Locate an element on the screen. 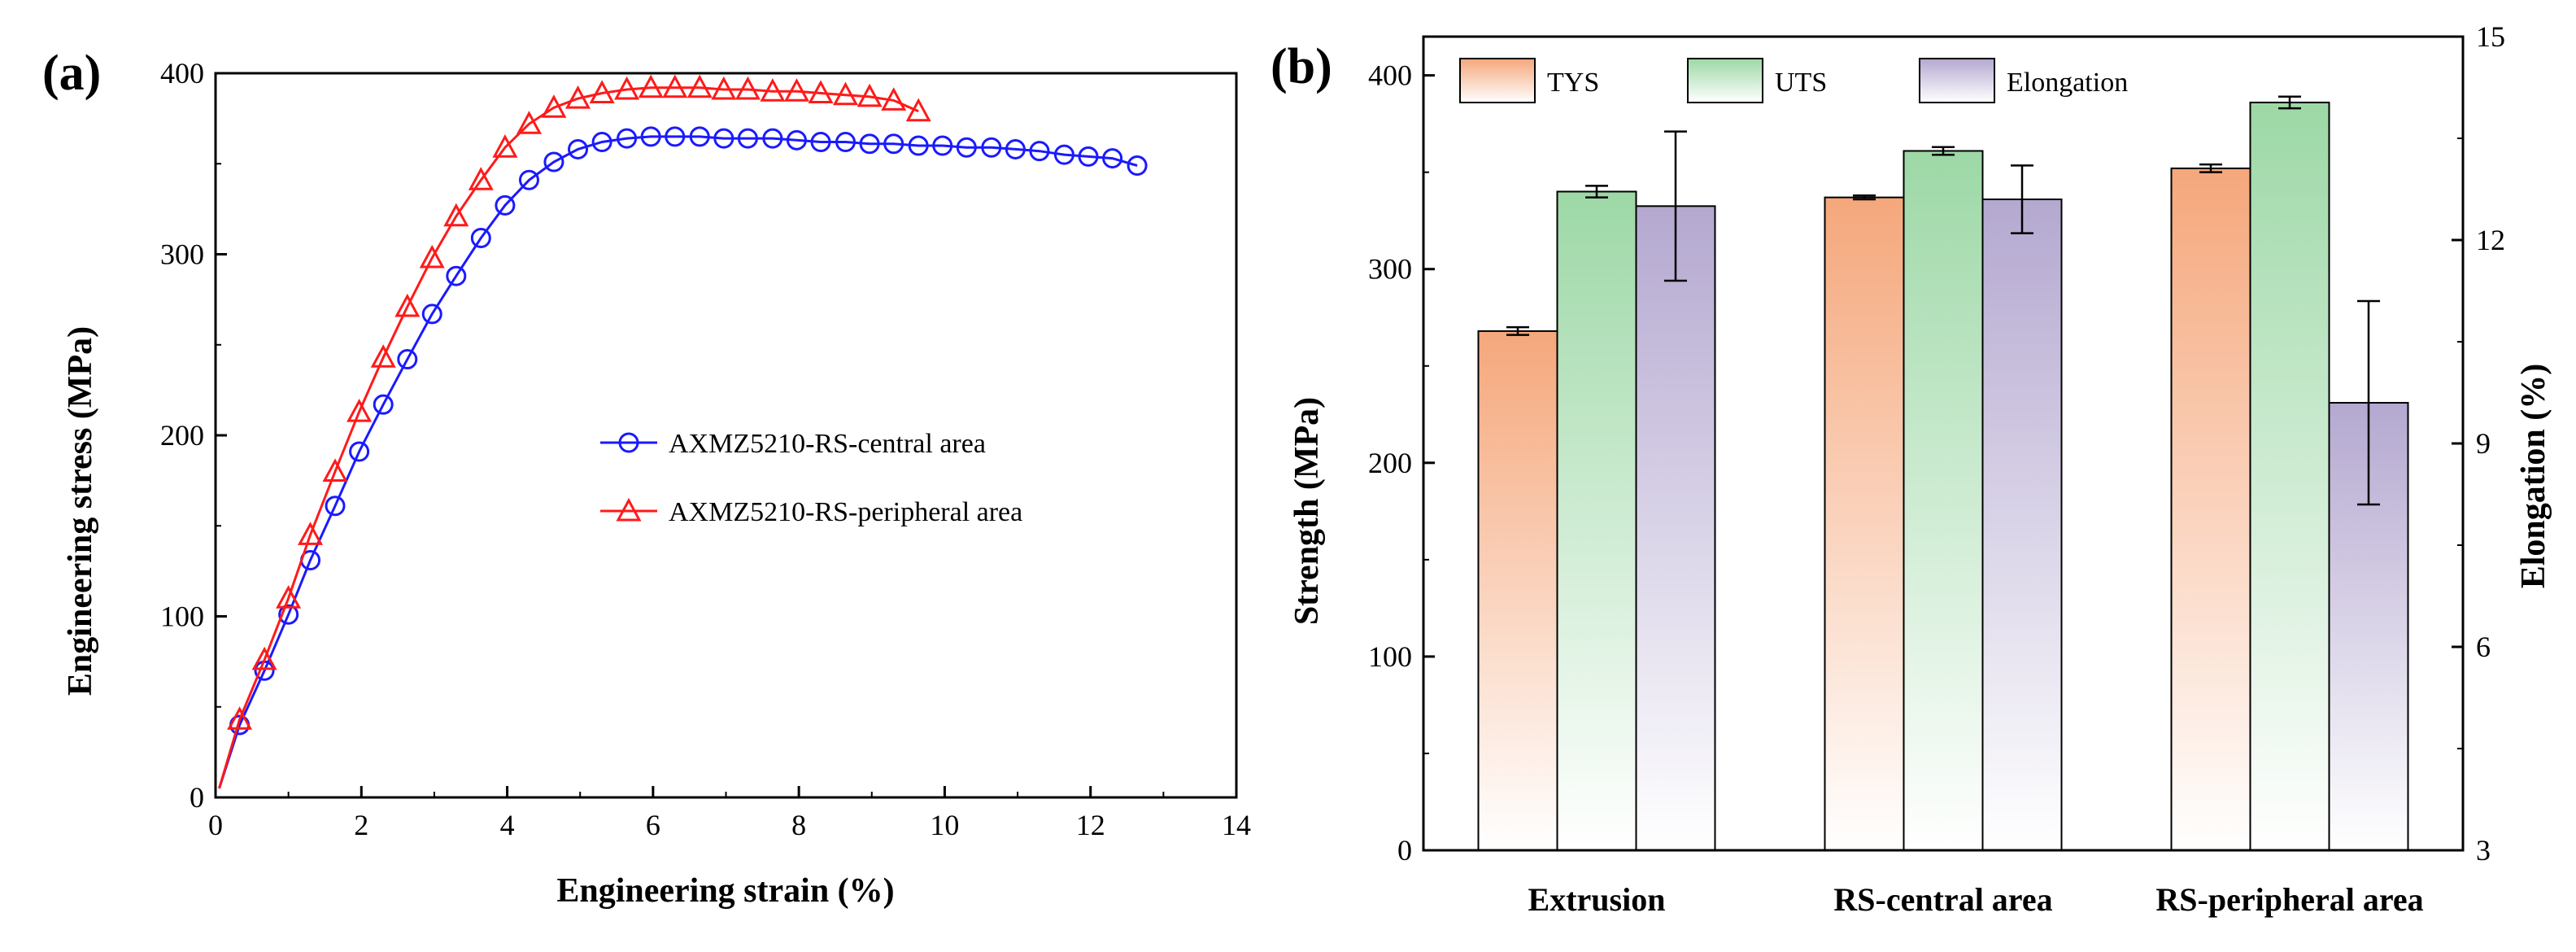 The height and width of the screenshot is (952, 2576). panel-b-left-tick-label: 400 is located at coordinates (1390, 75).